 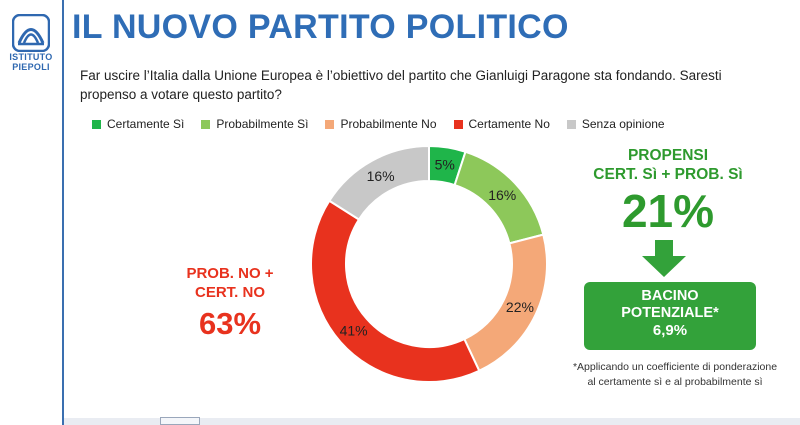 What do you see at coordinates (668, 174) in the screenshot?
I see `propensi-line2: CERT. Sì + PROB. Sì` at bounding box center [668, 174].